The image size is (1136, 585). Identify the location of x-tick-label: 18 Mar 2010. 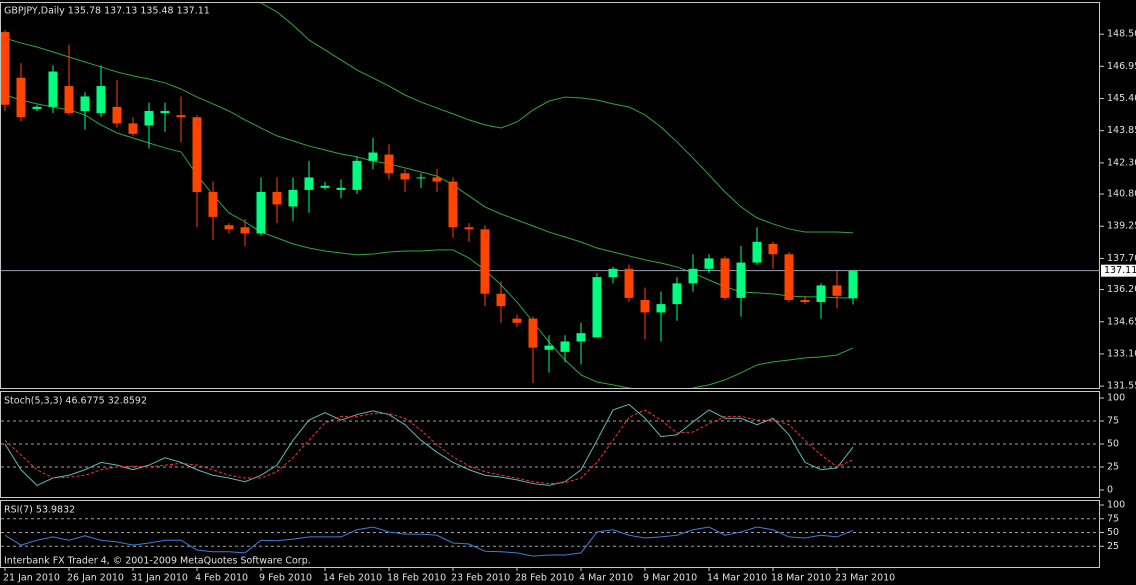
(801, 578).